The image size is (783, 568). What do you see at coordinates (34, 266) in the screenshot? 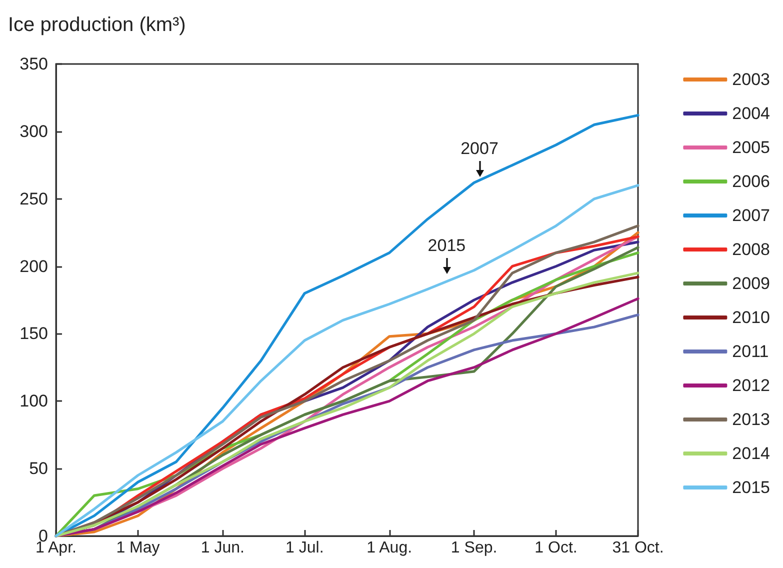
I see `y-tick-label: 200` at bounding box center [34, 266].